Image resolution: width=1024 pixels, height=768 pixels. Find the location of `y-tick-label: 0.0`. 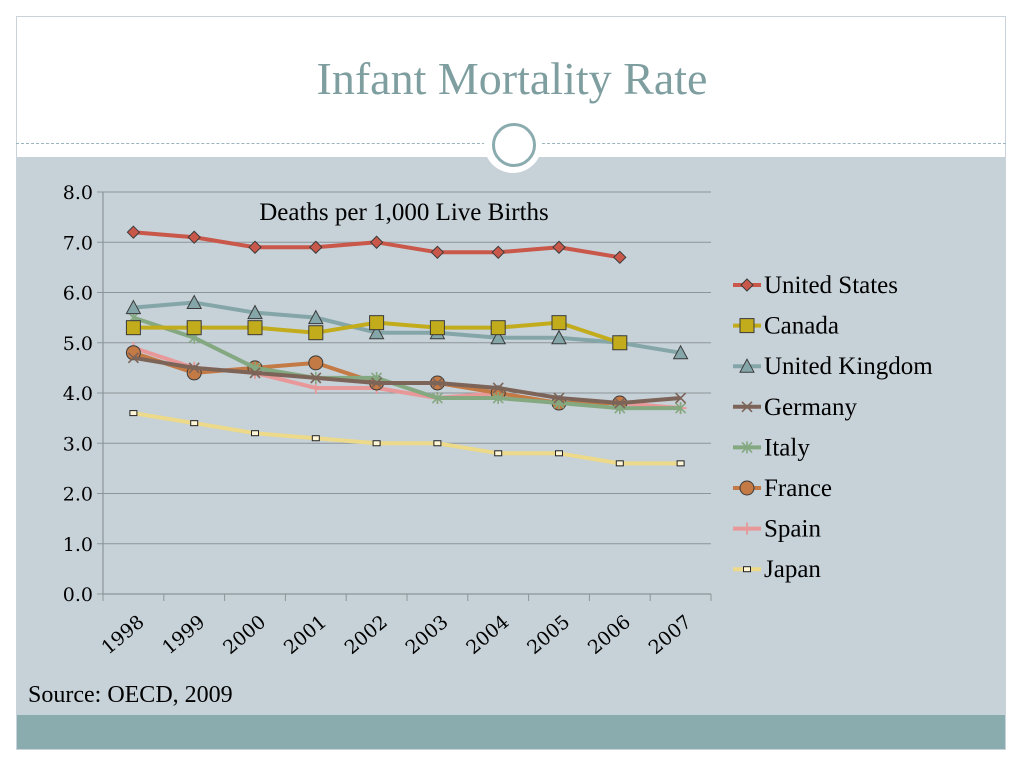

y-tick-label: 0.0 is located at coordinates (78, 595).